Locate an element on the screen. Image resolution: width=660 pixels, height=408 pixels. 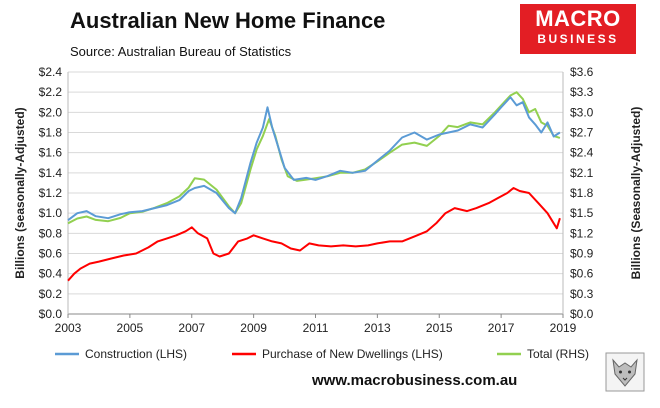
y-right-tick-label: $2.7 is located at coordinates (582, 133).